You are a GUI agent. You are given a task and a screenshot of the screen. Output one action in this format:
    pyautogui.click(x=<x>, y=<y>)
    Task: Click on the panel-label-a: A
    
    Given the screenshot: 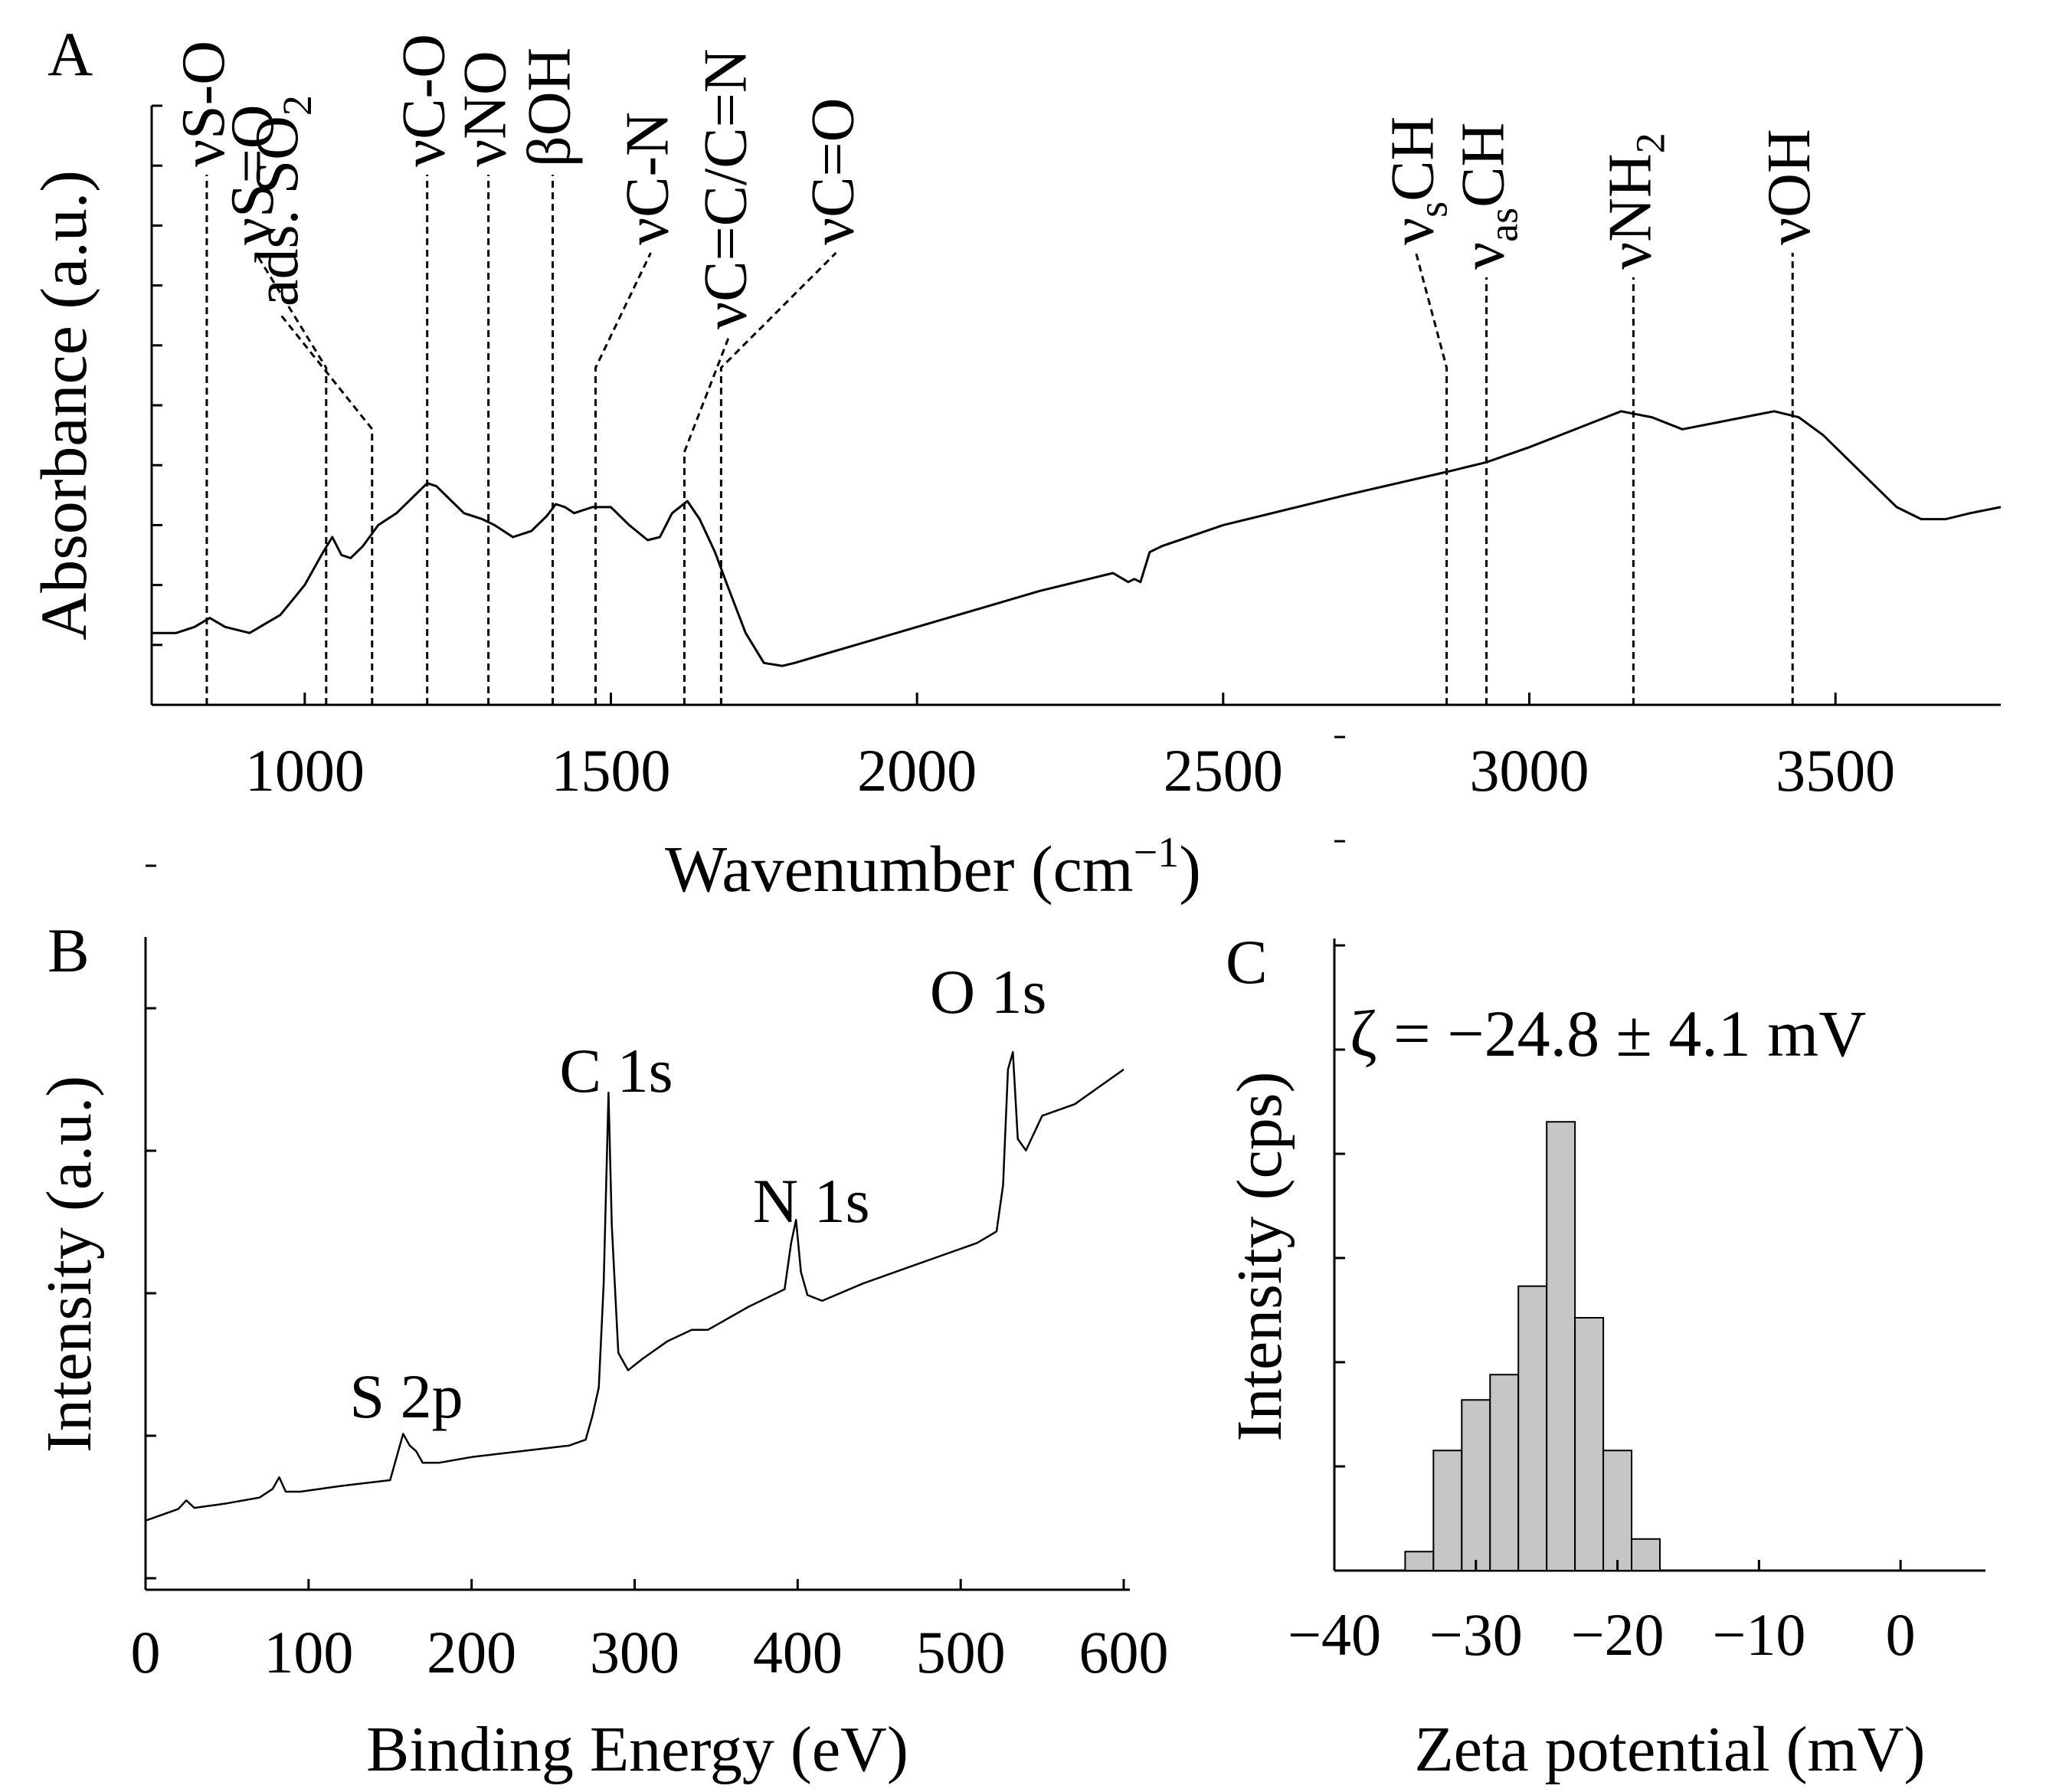 What is the action you would take?
    pyautogui.click(x=70, y=54)
    